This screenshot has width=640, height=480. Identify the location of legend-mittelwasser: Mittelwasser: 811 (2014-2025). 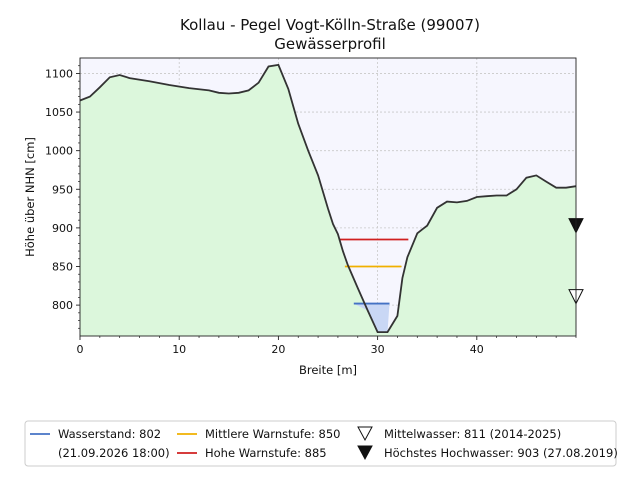
(472, 434).